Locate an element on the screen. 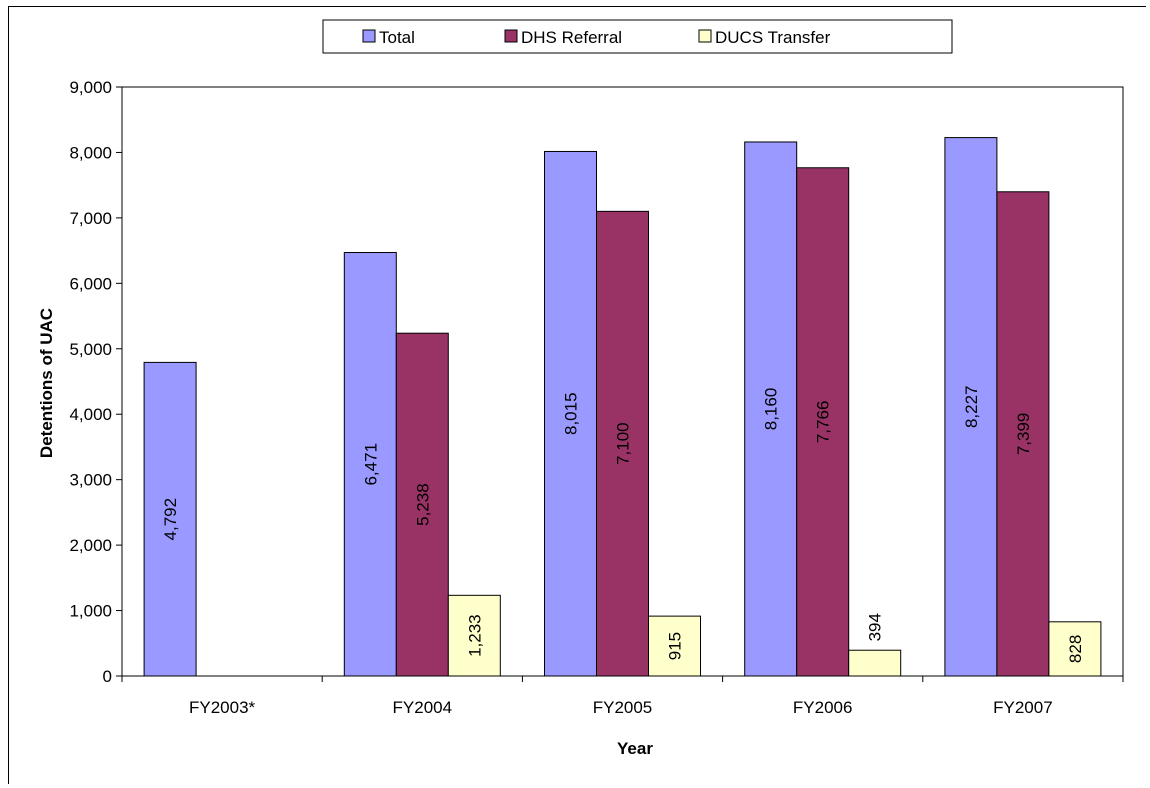  y-tick-label: 9,000 is located at coordinates (90, 87).